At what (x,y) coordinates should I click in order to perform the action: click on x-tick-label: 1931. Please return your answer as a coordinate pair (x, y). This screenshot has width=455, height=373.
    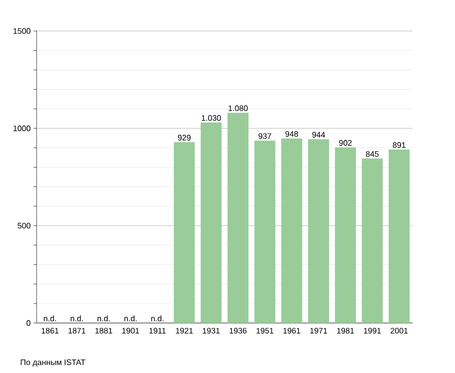
    Looking at the image, I should click on (211, 331).